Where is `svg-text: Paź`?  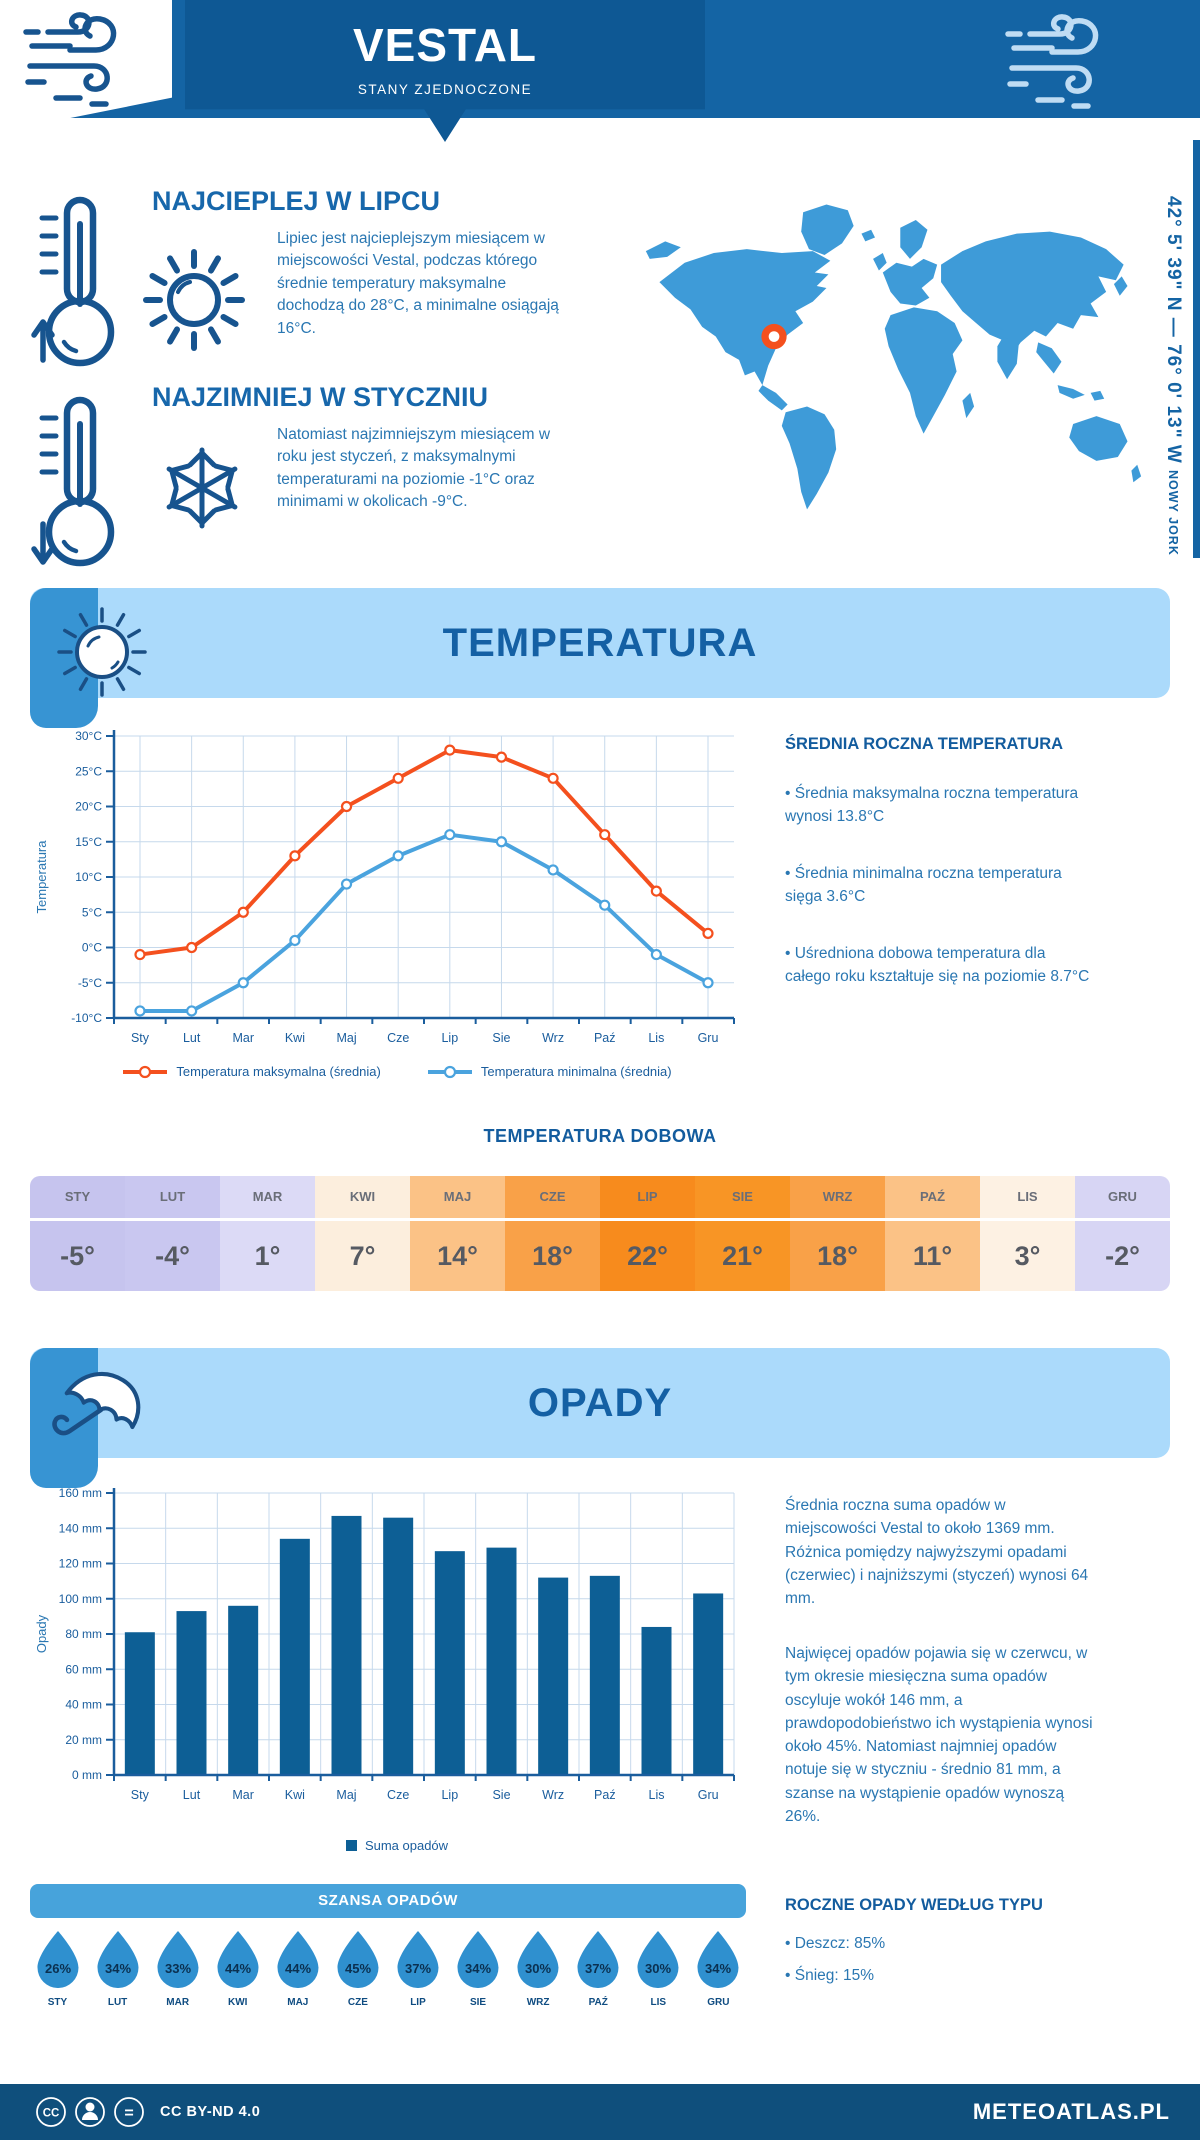 svg-text: Paź is located at coordinates (605, 1795).